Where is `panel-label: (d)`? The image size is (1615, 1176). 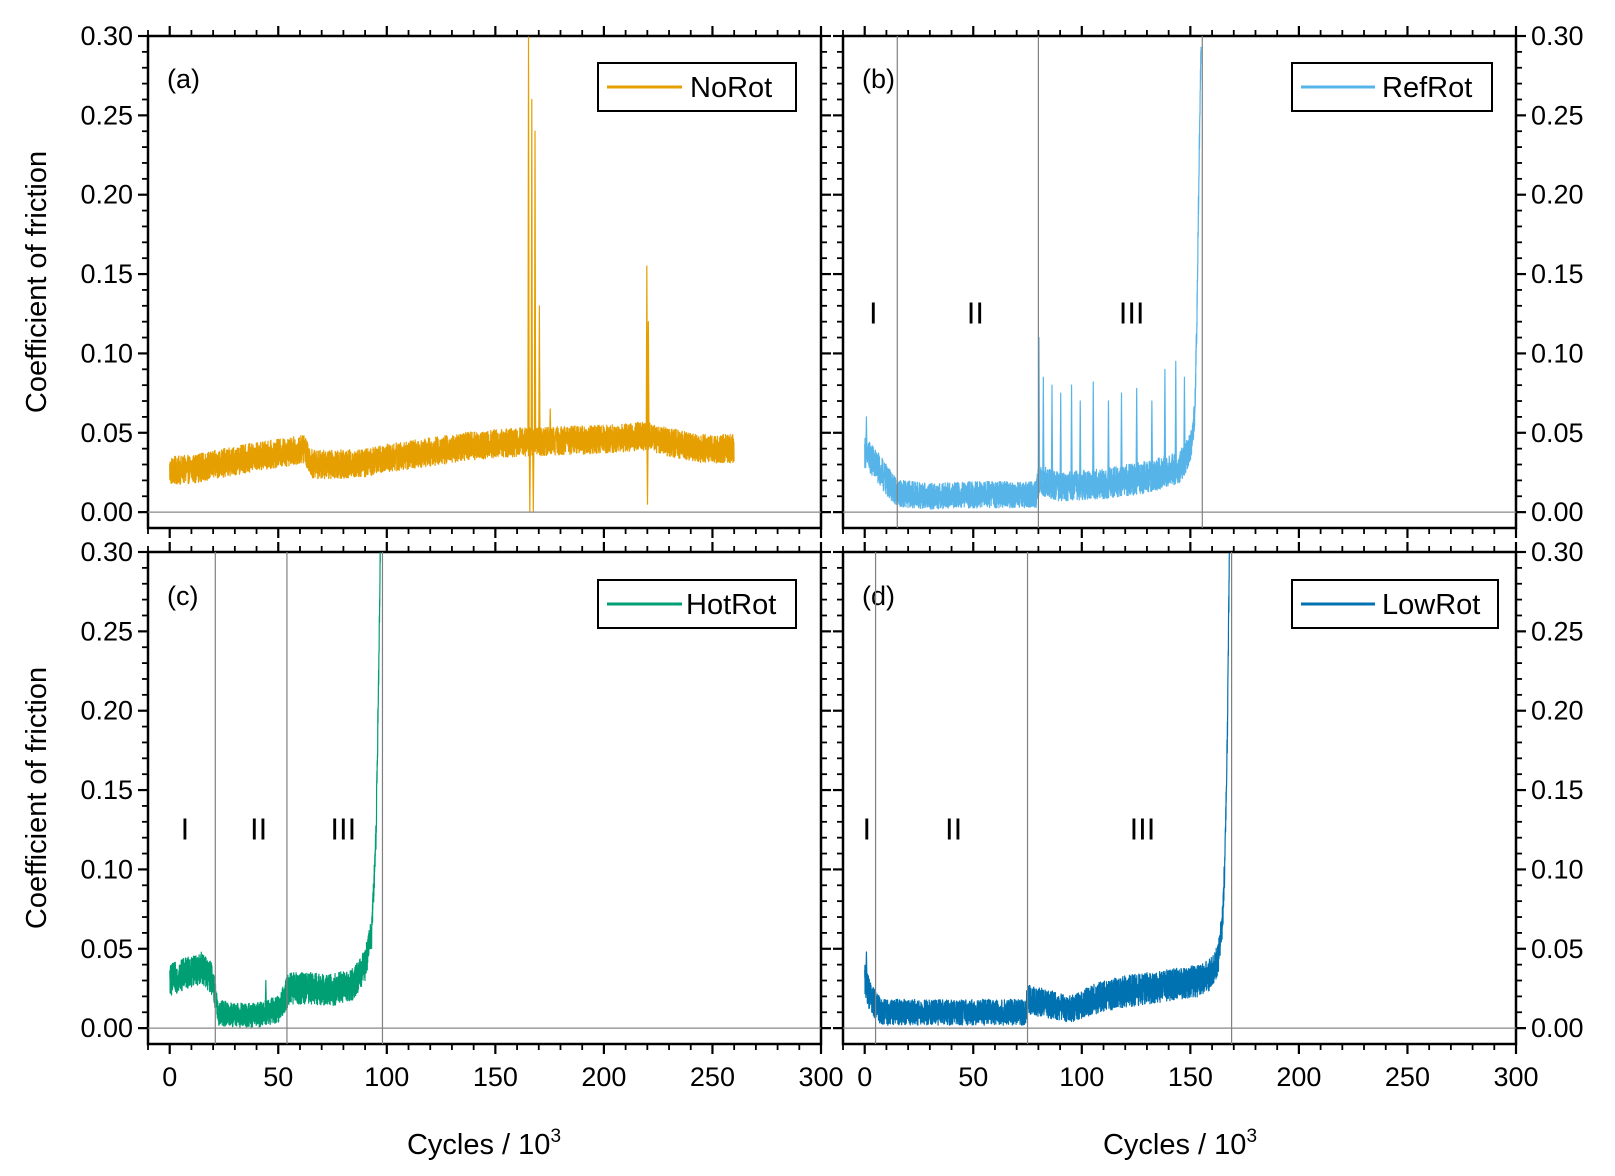 panel-label: (d) is located at coordinates (878, 596).